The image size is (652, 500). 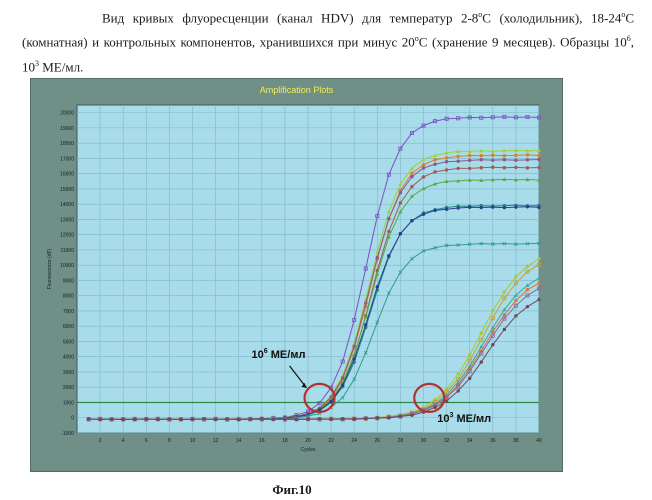 I want to click on y-tick-label: 14000, so click(x=67, y=205).